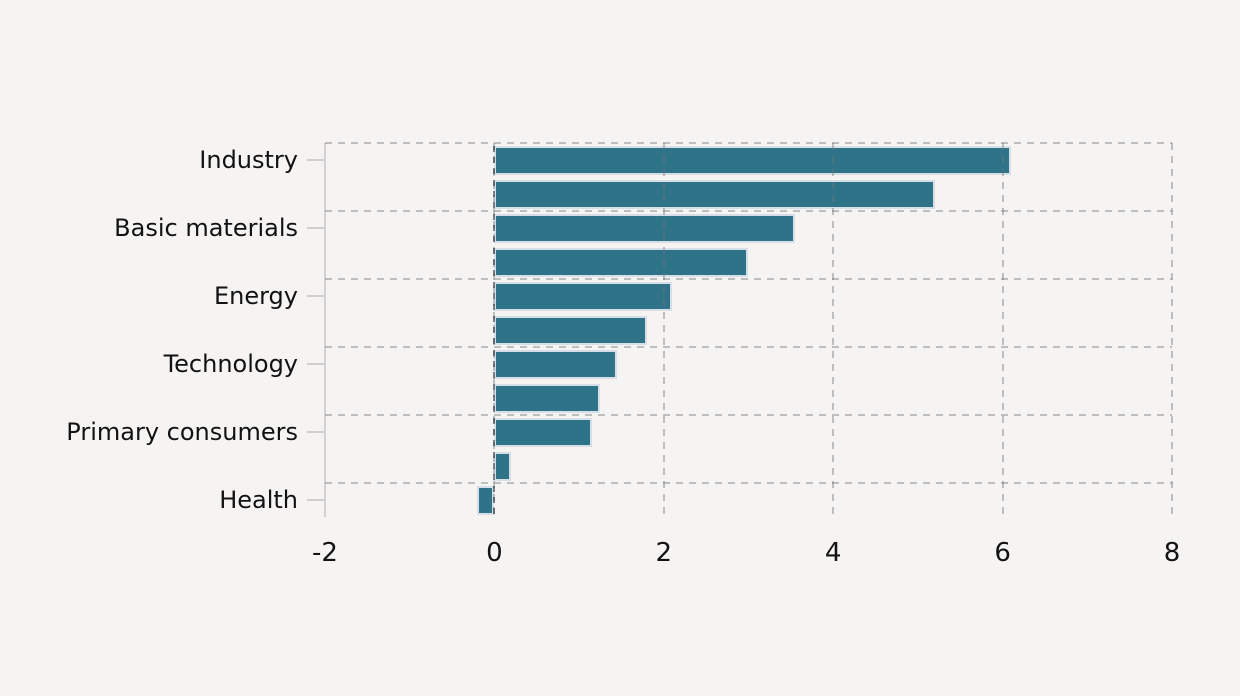 This screenshot has height=696, width=1240. Describe the element at coordinates (1002, 553) in the screenshot. I see `x-axis-tick-label: 6` at that location.